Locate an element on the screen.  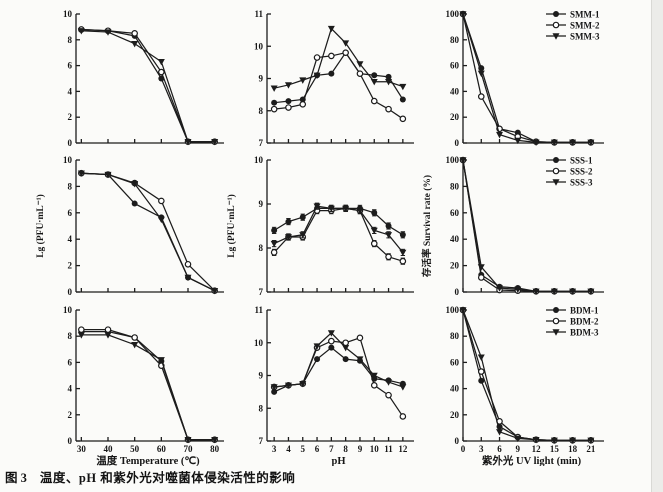
axes is located at coordinates (149, 226).